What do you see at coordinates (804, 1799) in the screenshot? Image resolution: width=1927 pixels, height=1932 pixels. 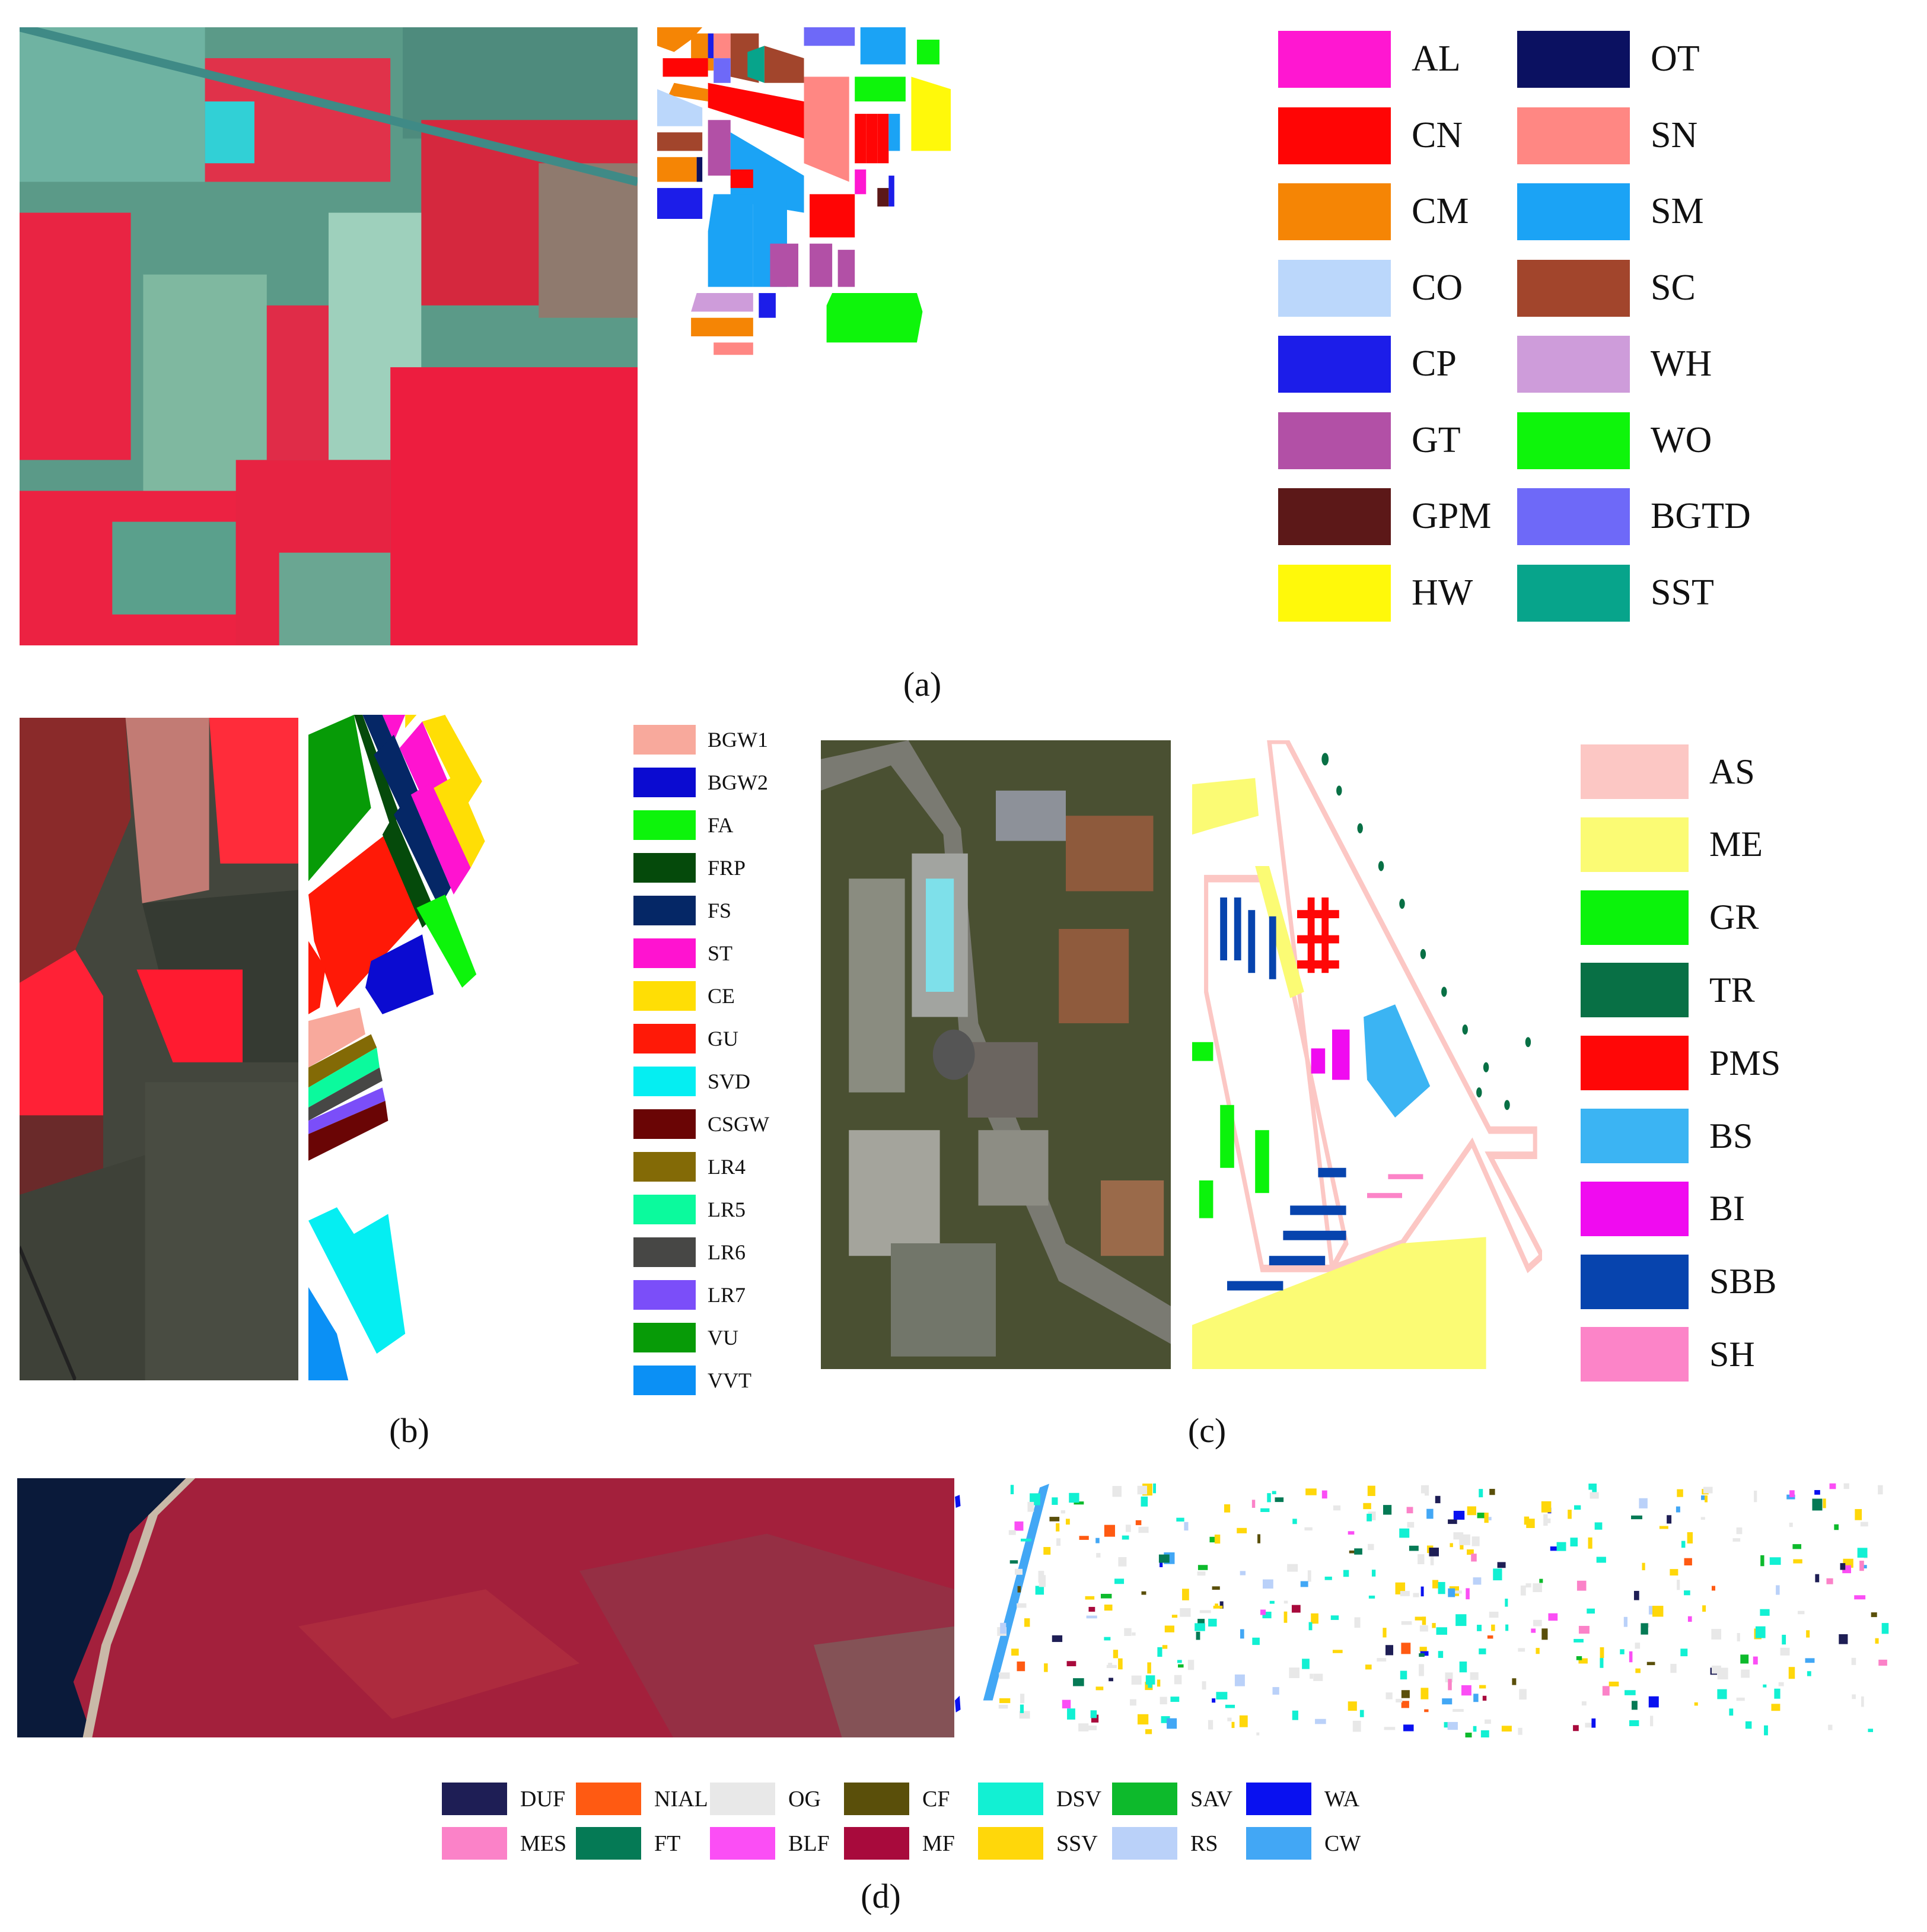 I see `panel-d-legend-label-og: OG` at bounding box center [804, 1799].